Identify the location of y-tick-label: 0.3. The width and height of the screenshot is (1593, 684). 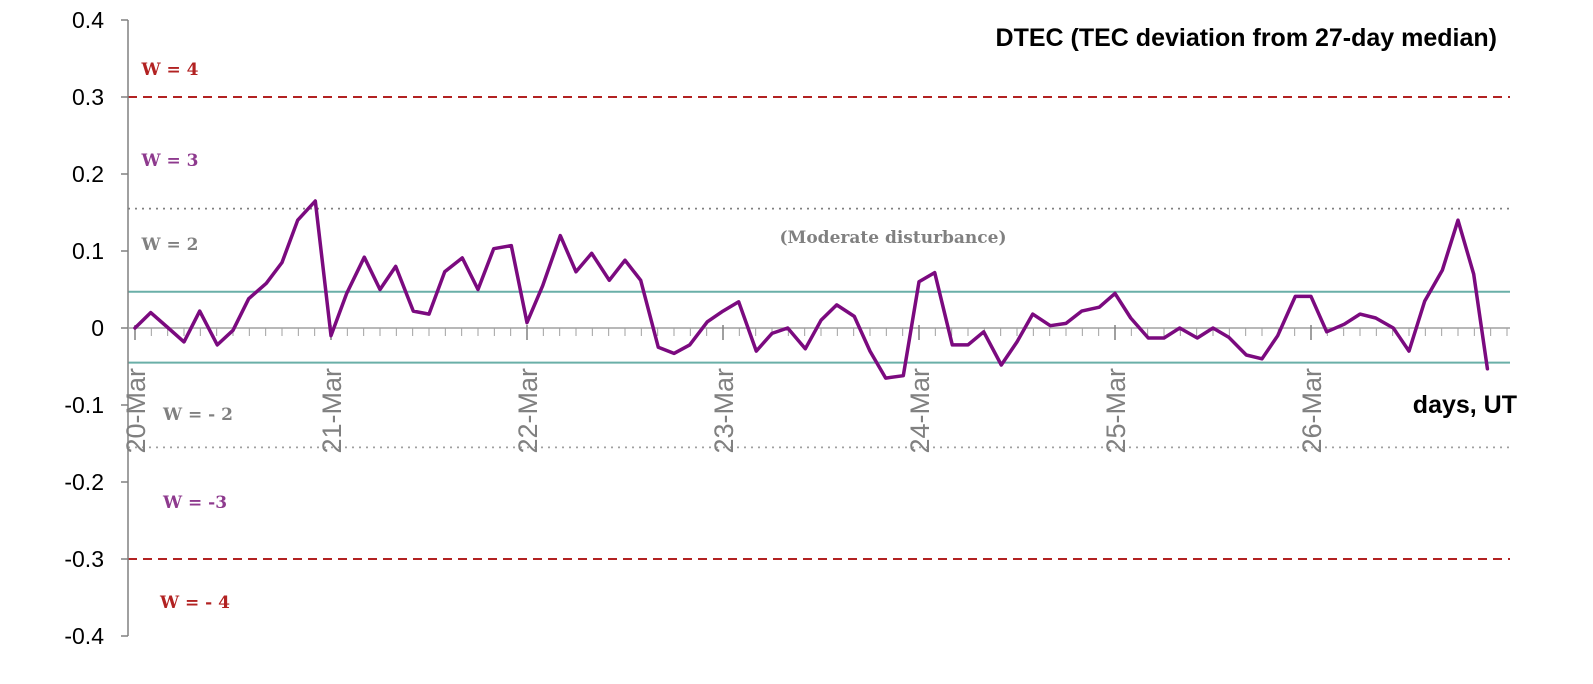
(88, 97).